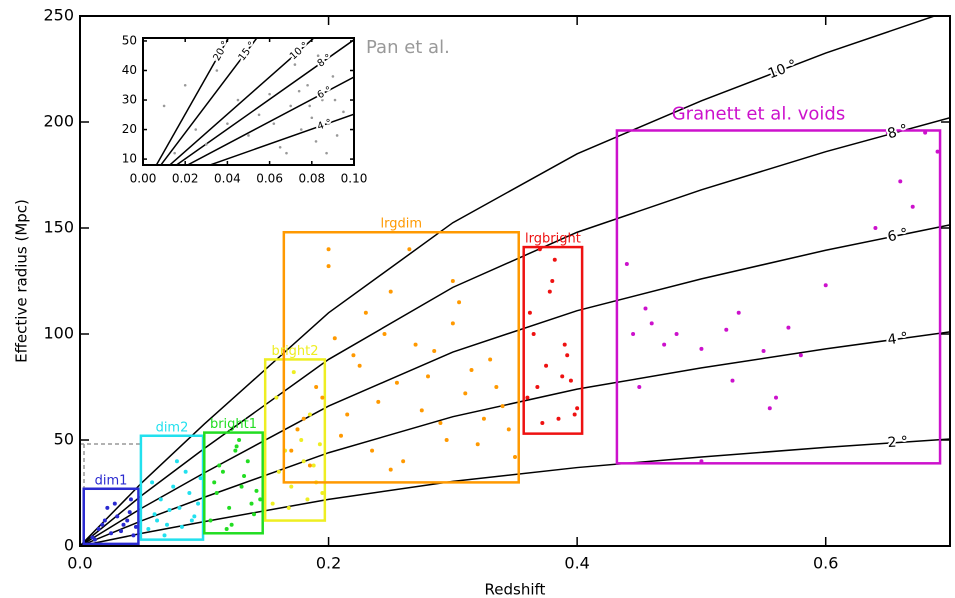 This screenshot has width=955, height=598. I want to click on x-tick-label: 0.02, so click(185, 179).